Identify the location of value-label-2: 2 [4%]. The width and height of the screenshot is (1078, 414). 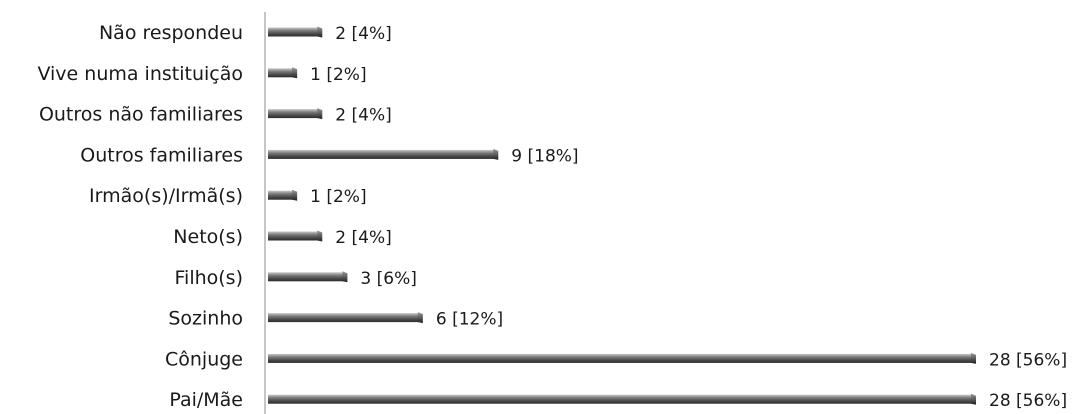
(363, 116).